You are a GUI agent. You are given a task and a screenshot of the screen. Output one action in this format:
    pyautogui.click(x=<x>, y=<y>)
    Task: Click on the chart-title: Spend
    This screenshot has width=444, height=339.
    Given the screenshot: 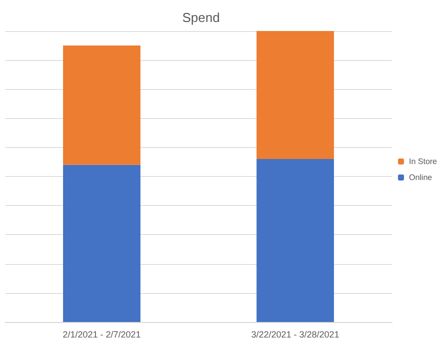 What is the action you would take?
    pyautogui.click(x=201, y=17)
    